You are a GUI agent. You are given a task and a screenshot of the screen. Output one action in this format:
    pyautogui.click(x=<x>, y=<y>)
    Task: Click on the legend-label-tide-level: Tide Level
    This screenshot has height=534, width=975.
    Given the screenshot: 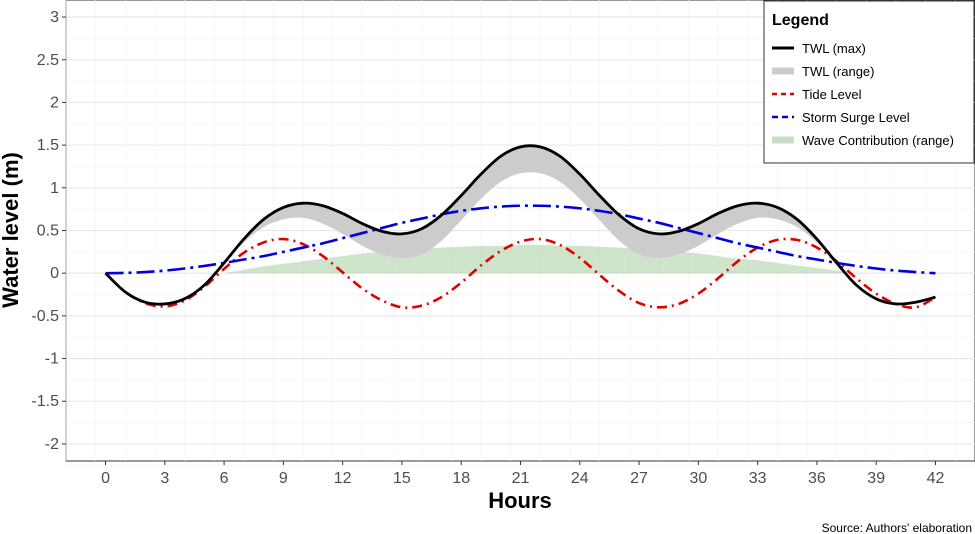 What is the action you would take?
    pyautogui.click(x=832, y=94)
    